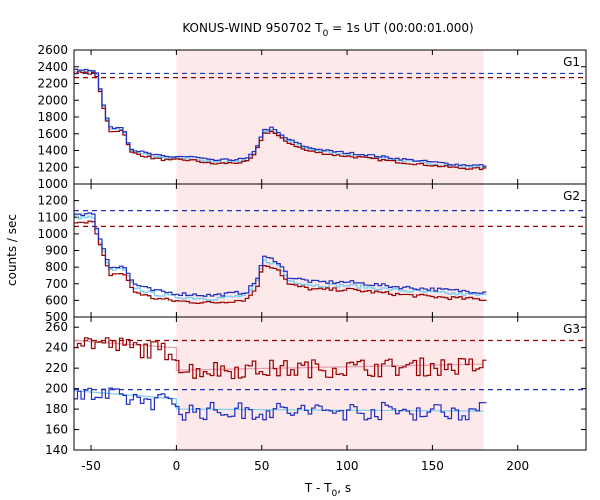 This screenshot has height=500, width=600. Describe the element at coordinates (52, 117) in the screenshot. I see `y-tick-label: 1800` at that location.